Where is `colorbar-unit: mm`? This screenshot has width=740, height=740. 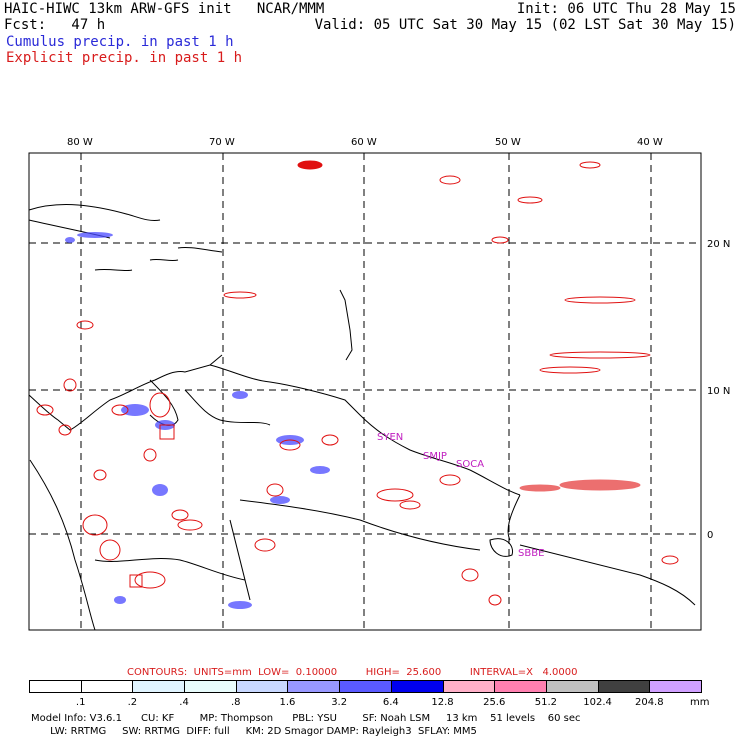
colorbar-unit: mm is located at coordinates (700, 702).